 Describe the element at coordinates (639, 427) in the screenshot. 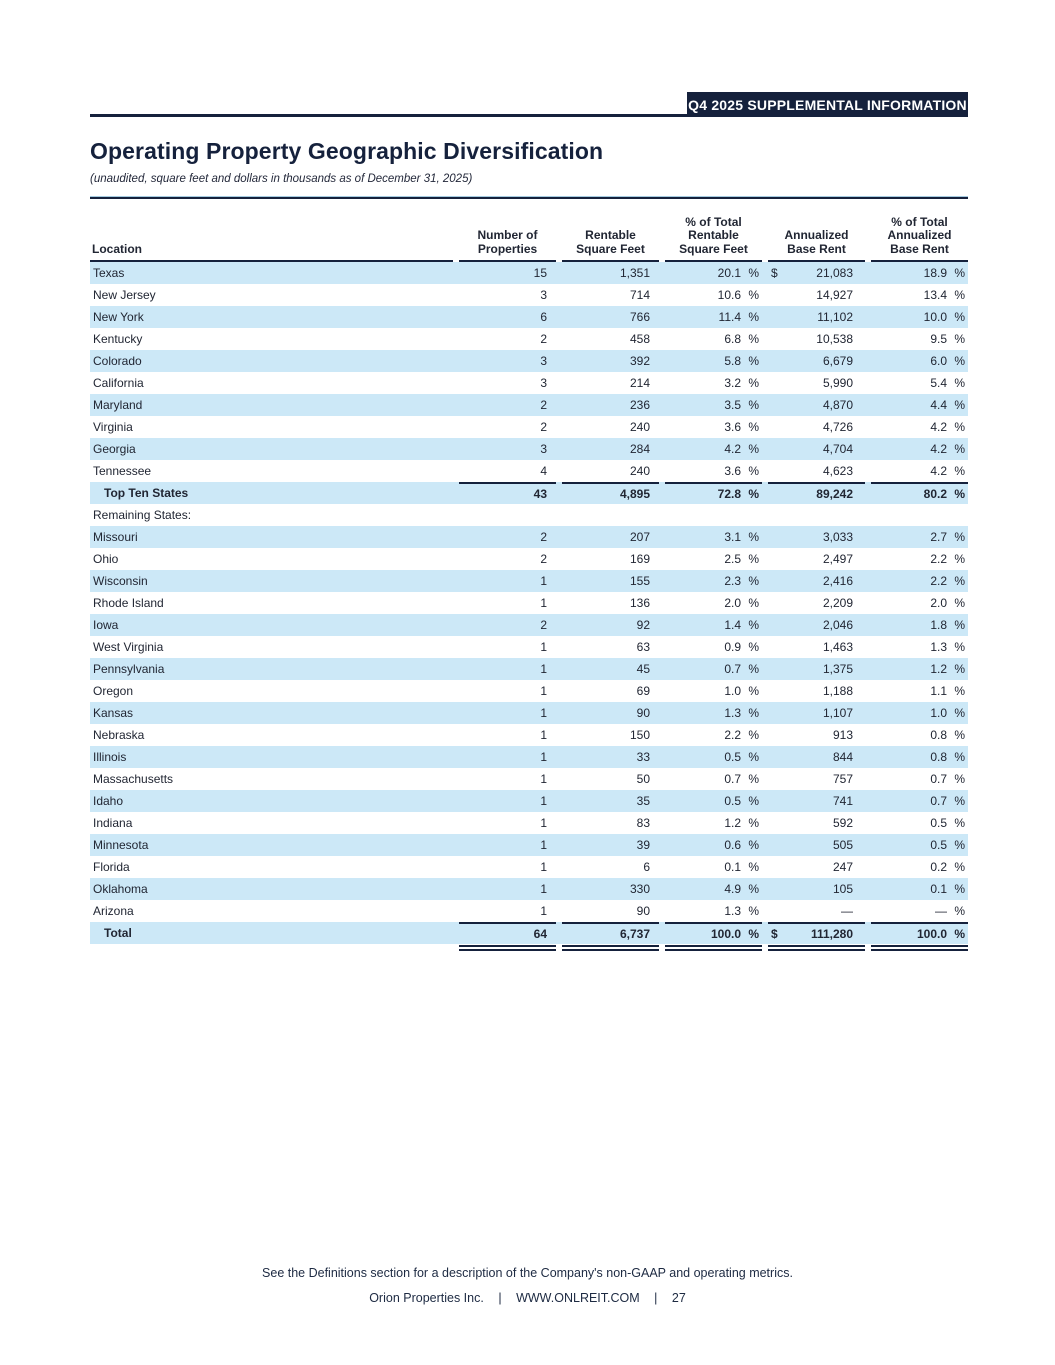

I see `square-feet-value: 240` at that location.